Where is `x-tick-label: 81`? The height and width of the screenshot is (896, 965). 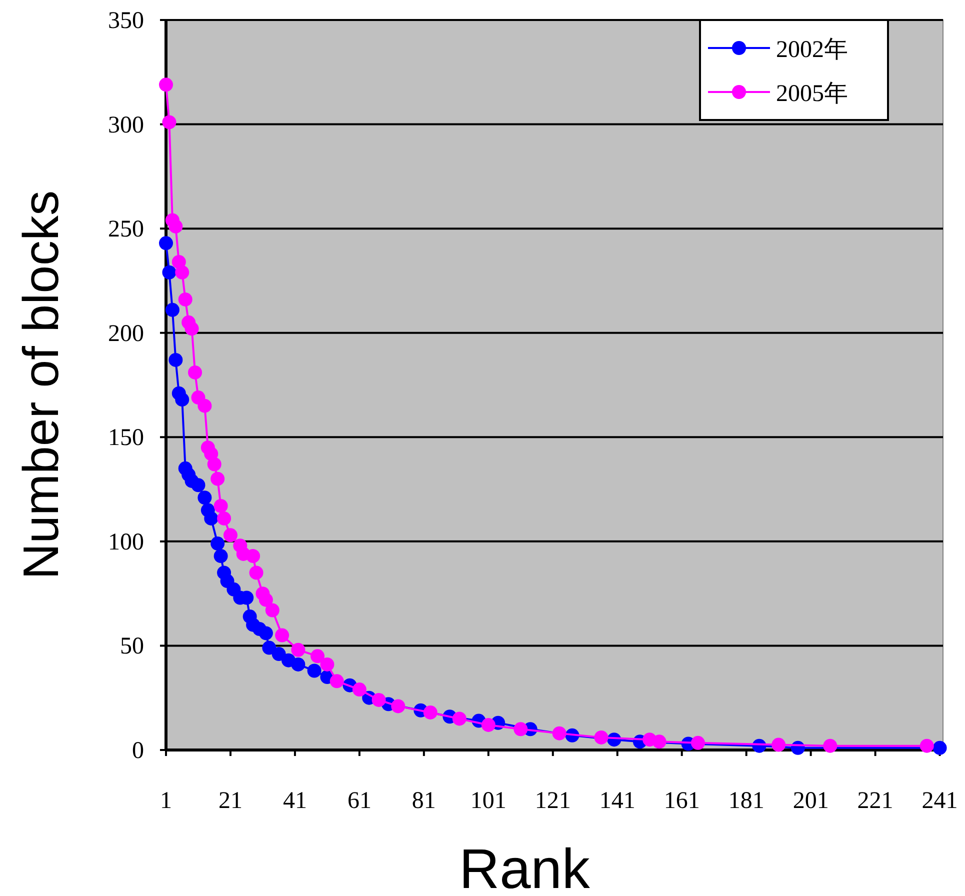 x-tick-label: 81 is located at coordinates (424, 801).